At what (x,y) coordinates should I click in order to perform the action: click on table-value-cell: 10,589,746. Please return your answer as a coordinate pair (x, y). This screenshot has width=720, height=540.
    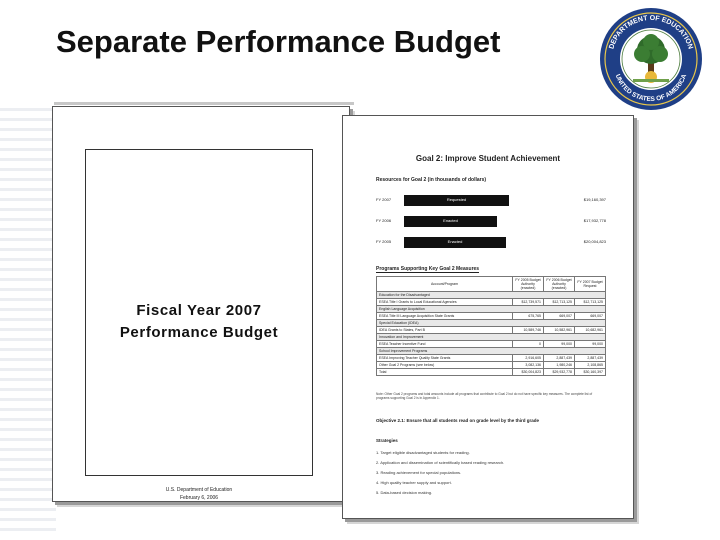
    Looking at the image, I should click on (528, 330).